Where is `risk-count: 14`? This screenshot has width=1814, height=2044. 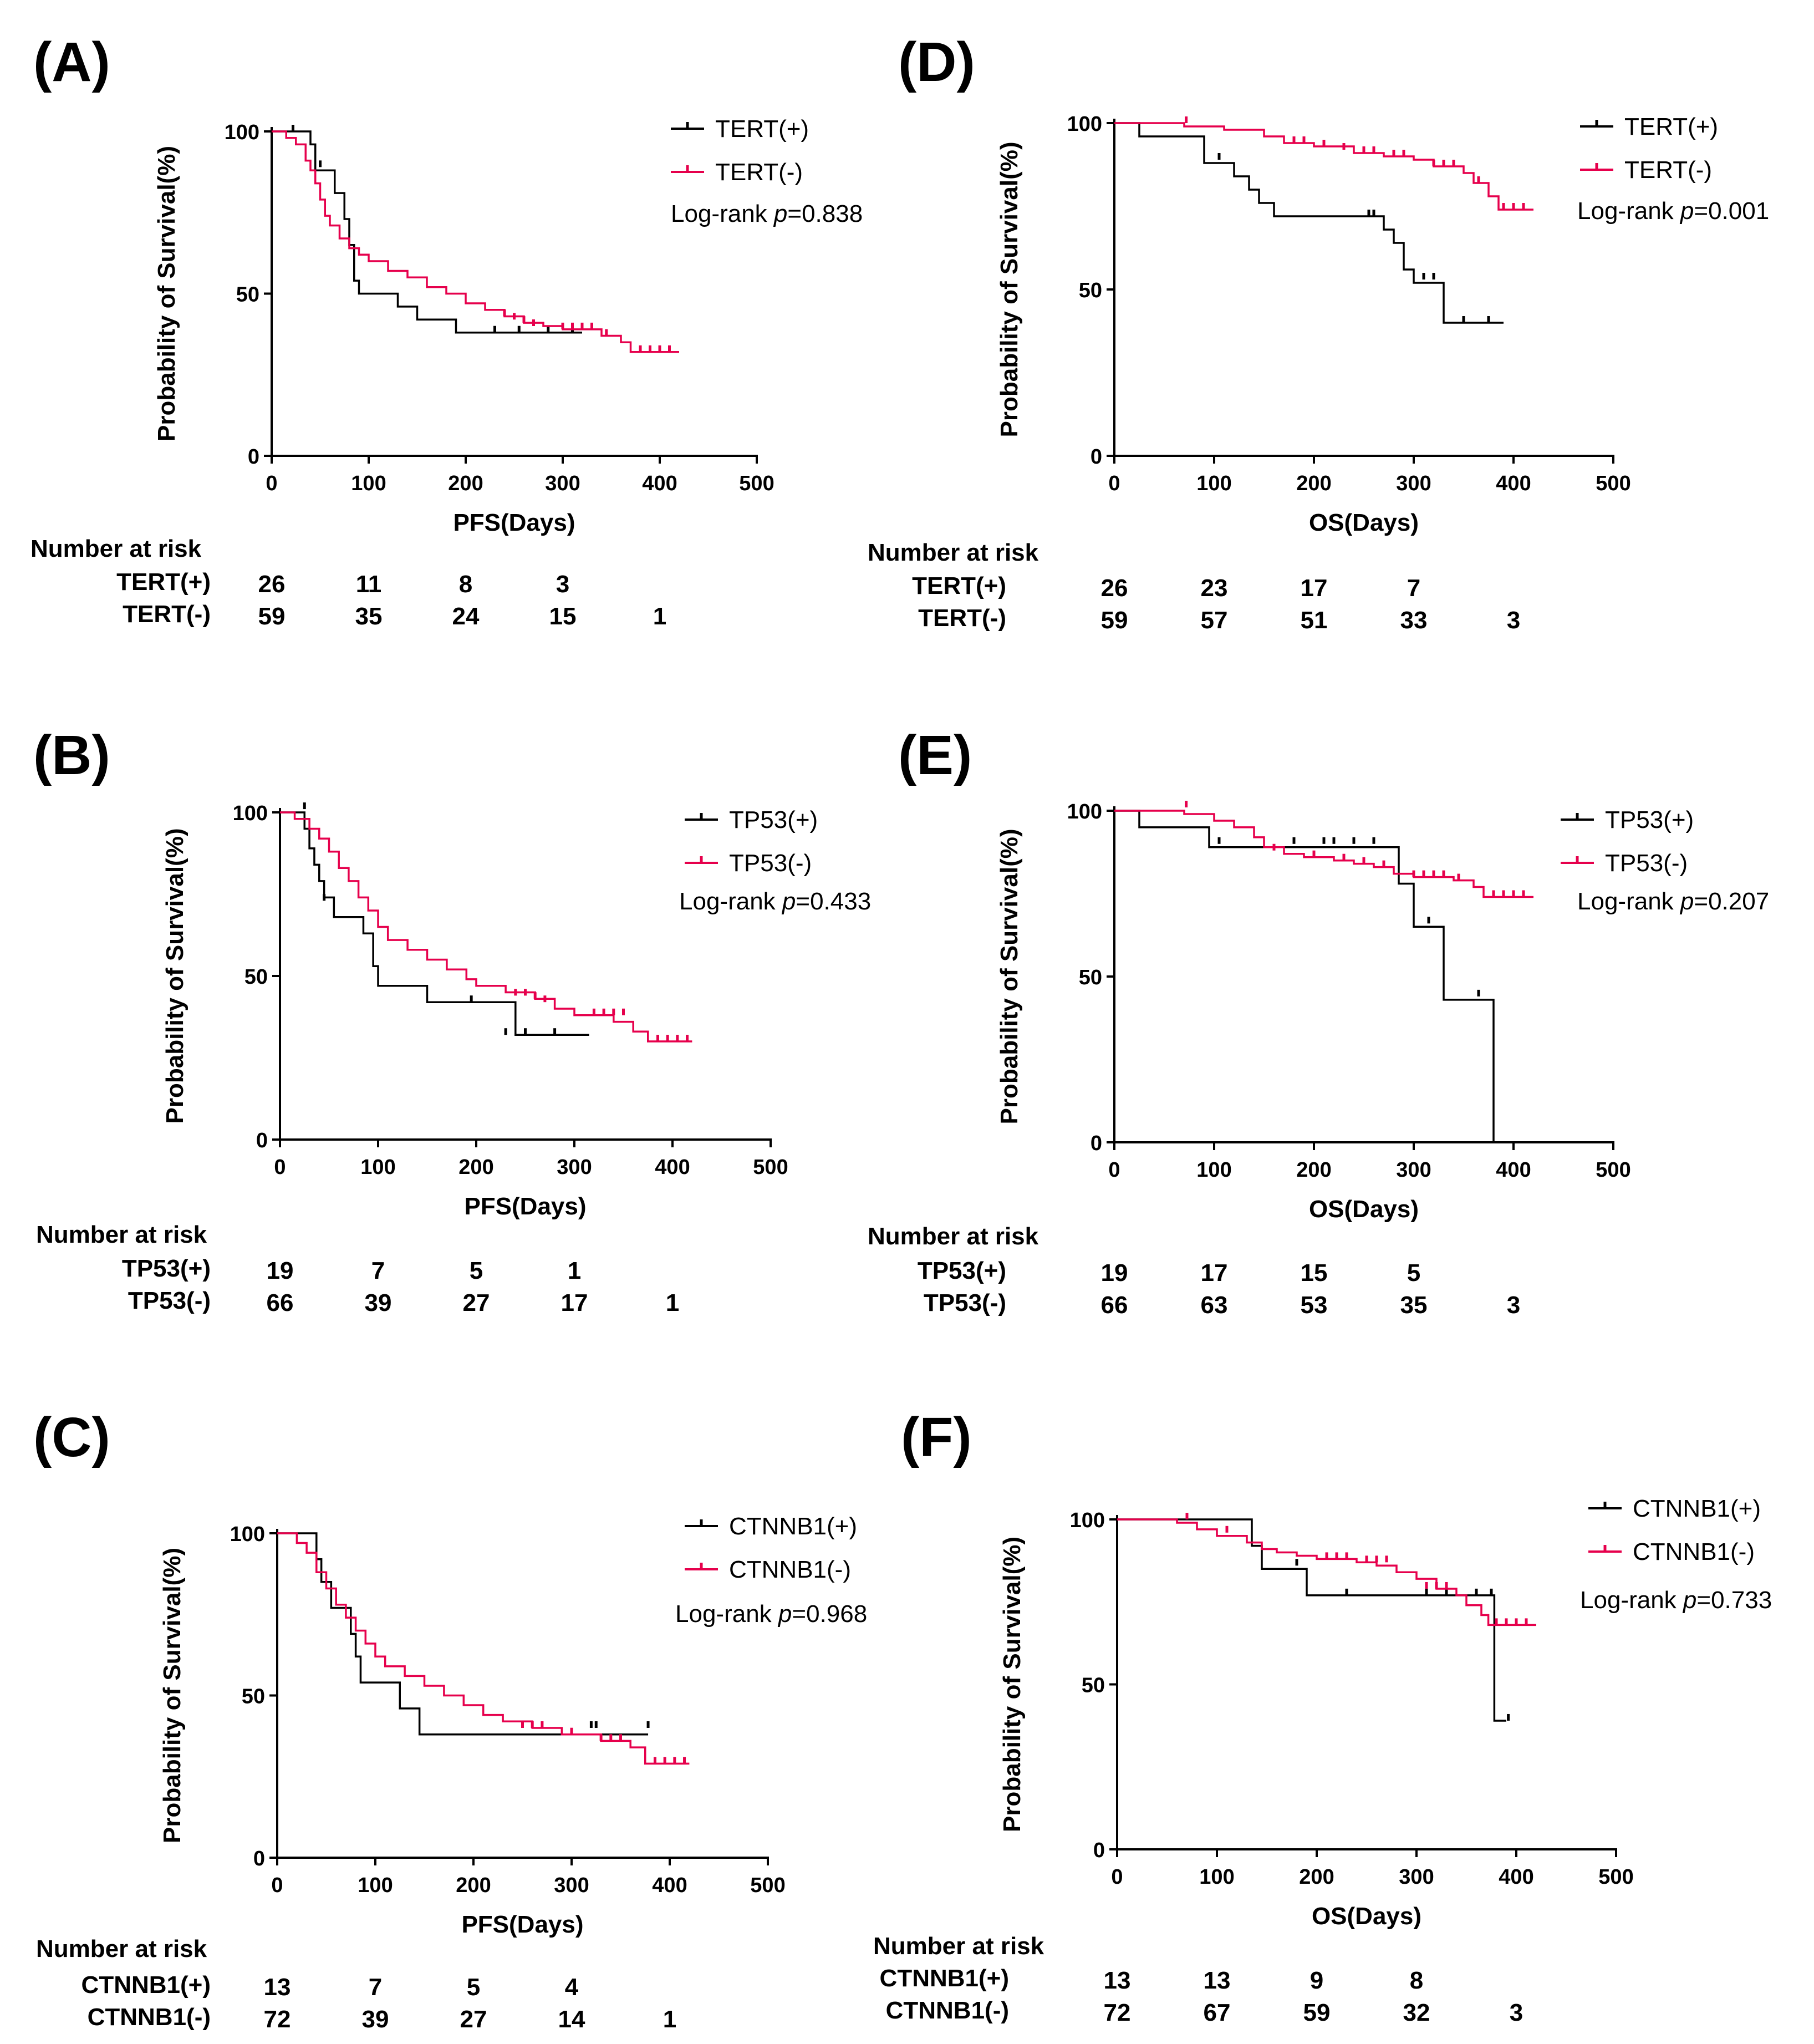 risk-count: 14 is located at coordinates (571, 2019).